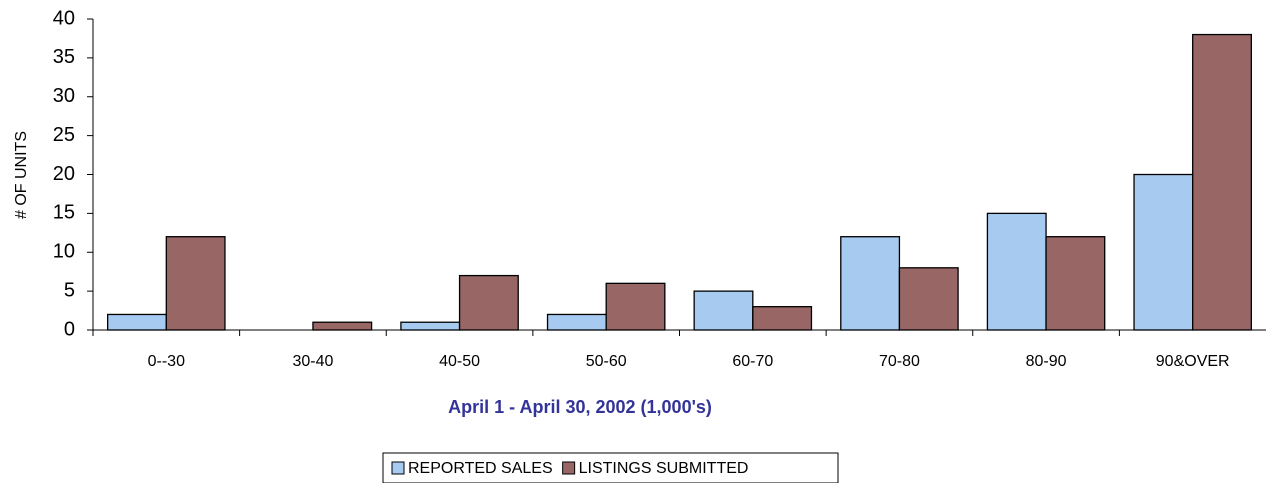  I want to click on x-axis-label: April 1 - April 30, 2002 (1,000's), so click(580, 407).